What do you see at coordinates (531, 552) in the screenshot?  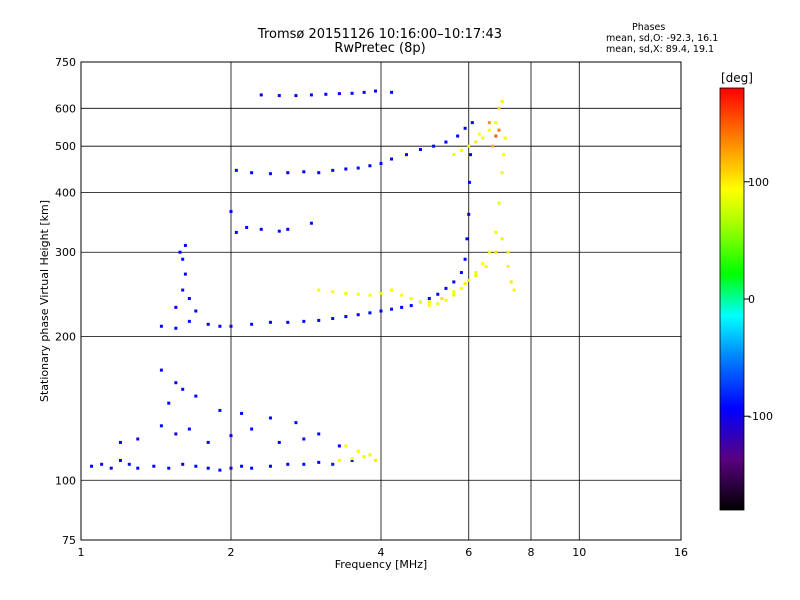 I see `x-tick-label: 8` at bounding box center [531, 552].